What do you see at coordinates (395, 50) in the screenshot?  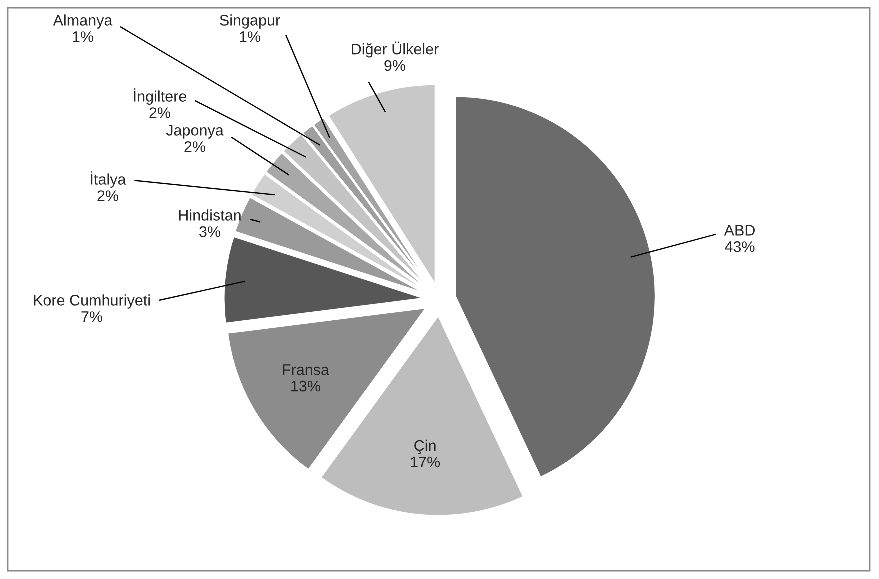 I see `slice-label: Diğer Ülkeler` at bounding box center [395, 50].